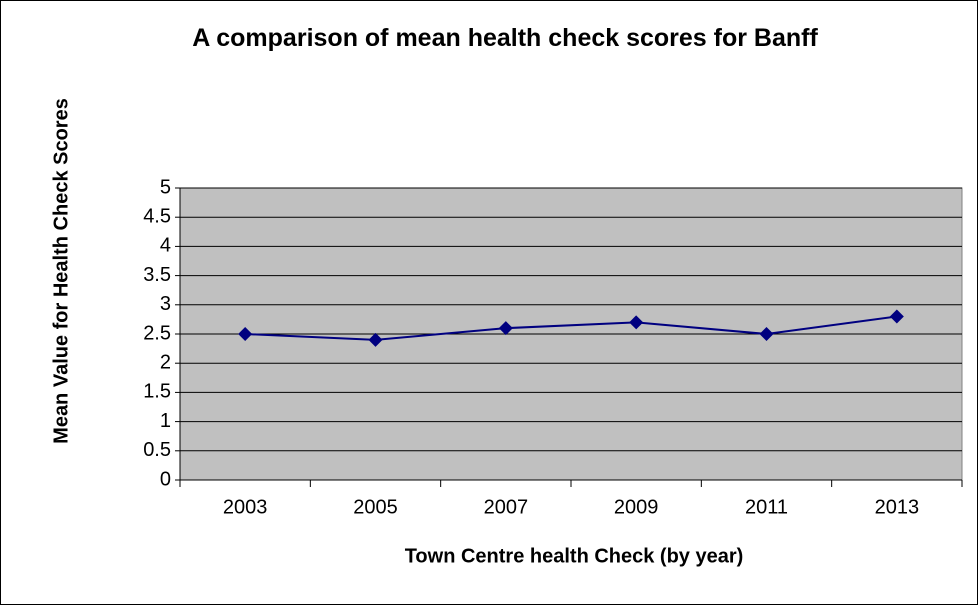 The width and height of the screenshot is (979, 606). I want to click on y-tick-label: 0.5, so click(157, 450).